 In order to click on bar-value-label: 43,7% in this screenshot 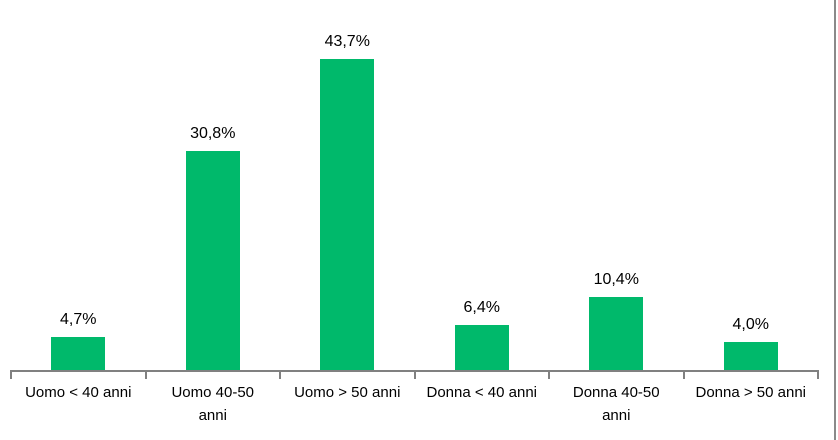, I will do `click(347, 41)`.